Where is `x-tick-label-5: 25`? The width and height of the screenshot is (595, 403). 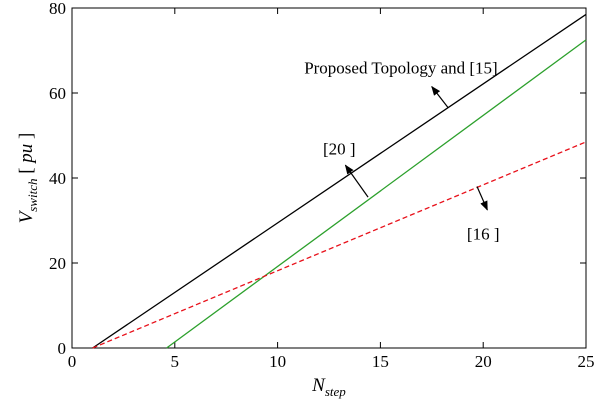 x-tick-label-5: 25 is located at coordinates (586, 361).